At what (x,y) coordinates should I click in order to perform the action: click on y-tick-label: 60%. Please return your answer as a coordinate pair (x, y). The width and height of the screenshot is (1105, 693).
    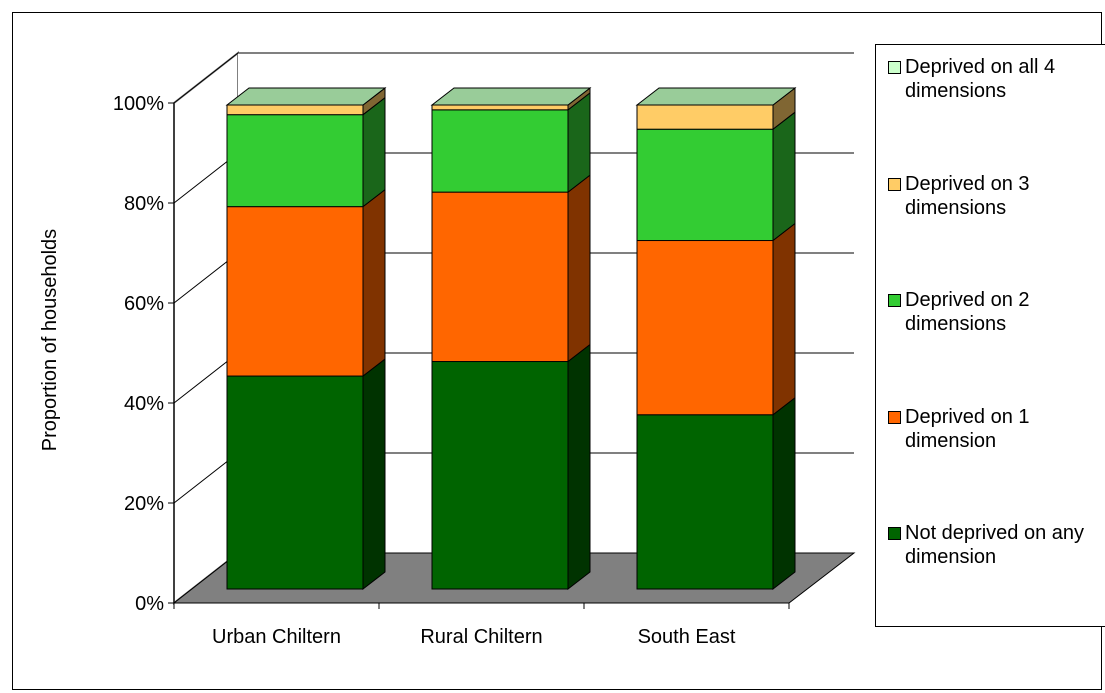
    Looking at the image, I should click on (144, 304).